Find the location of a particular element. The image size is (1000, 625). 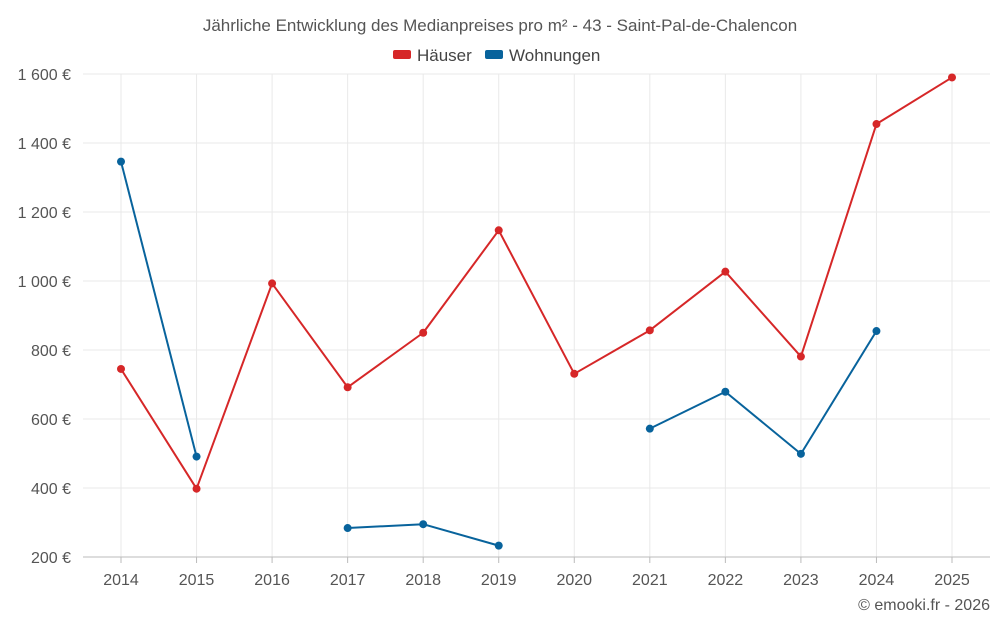

legend: Häuser Wohnungen is located at coordinates (496, 55).